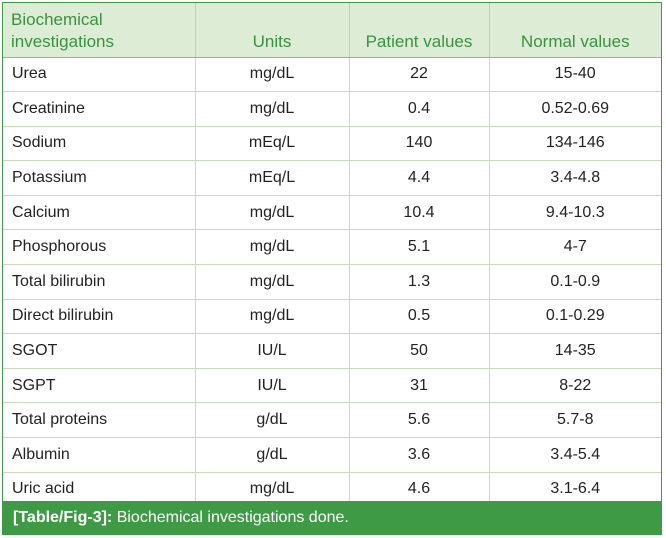  Describe the element at coordinates (419, 178) in the screenshot. I see `cell-patient-value: 4.4` at that location.